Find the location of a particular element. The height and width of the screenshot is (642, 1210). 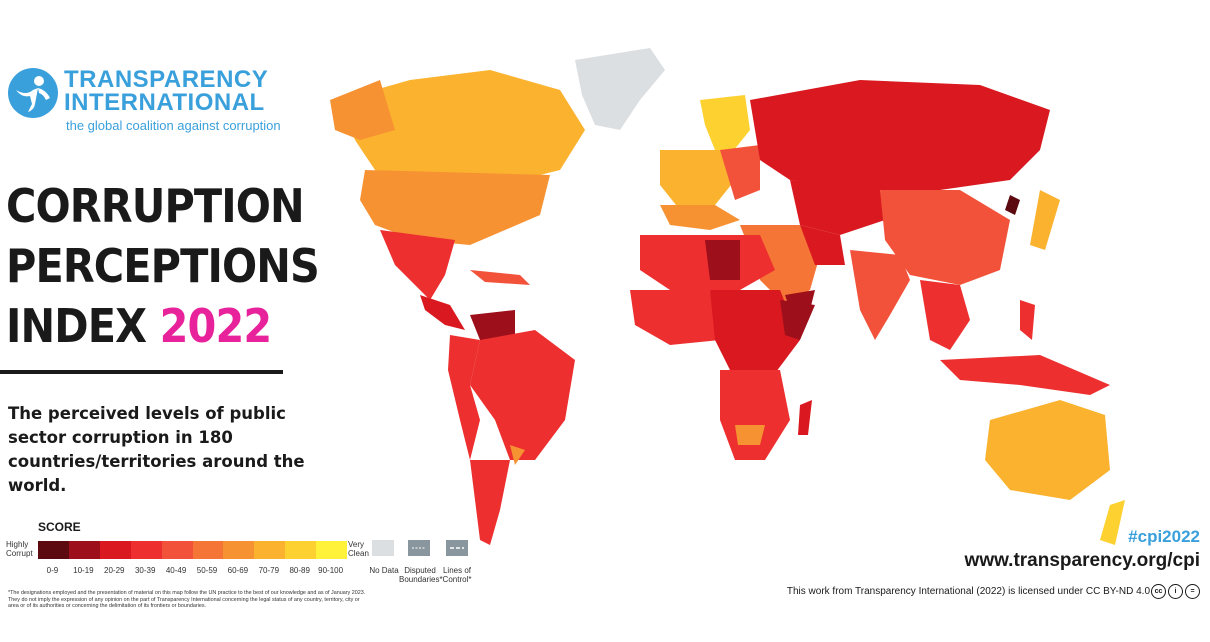

legend-tick-label: 50-59 is located at coordinates (207, 570).